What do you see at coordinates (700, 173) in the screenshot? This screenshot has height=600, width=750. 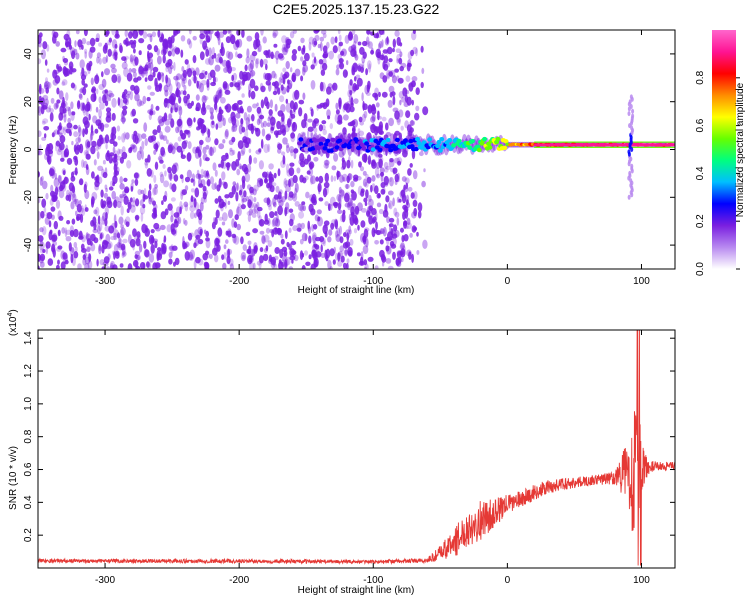 I see `colorbar-tick-label: 0.4` at bounding box center [700, 173].